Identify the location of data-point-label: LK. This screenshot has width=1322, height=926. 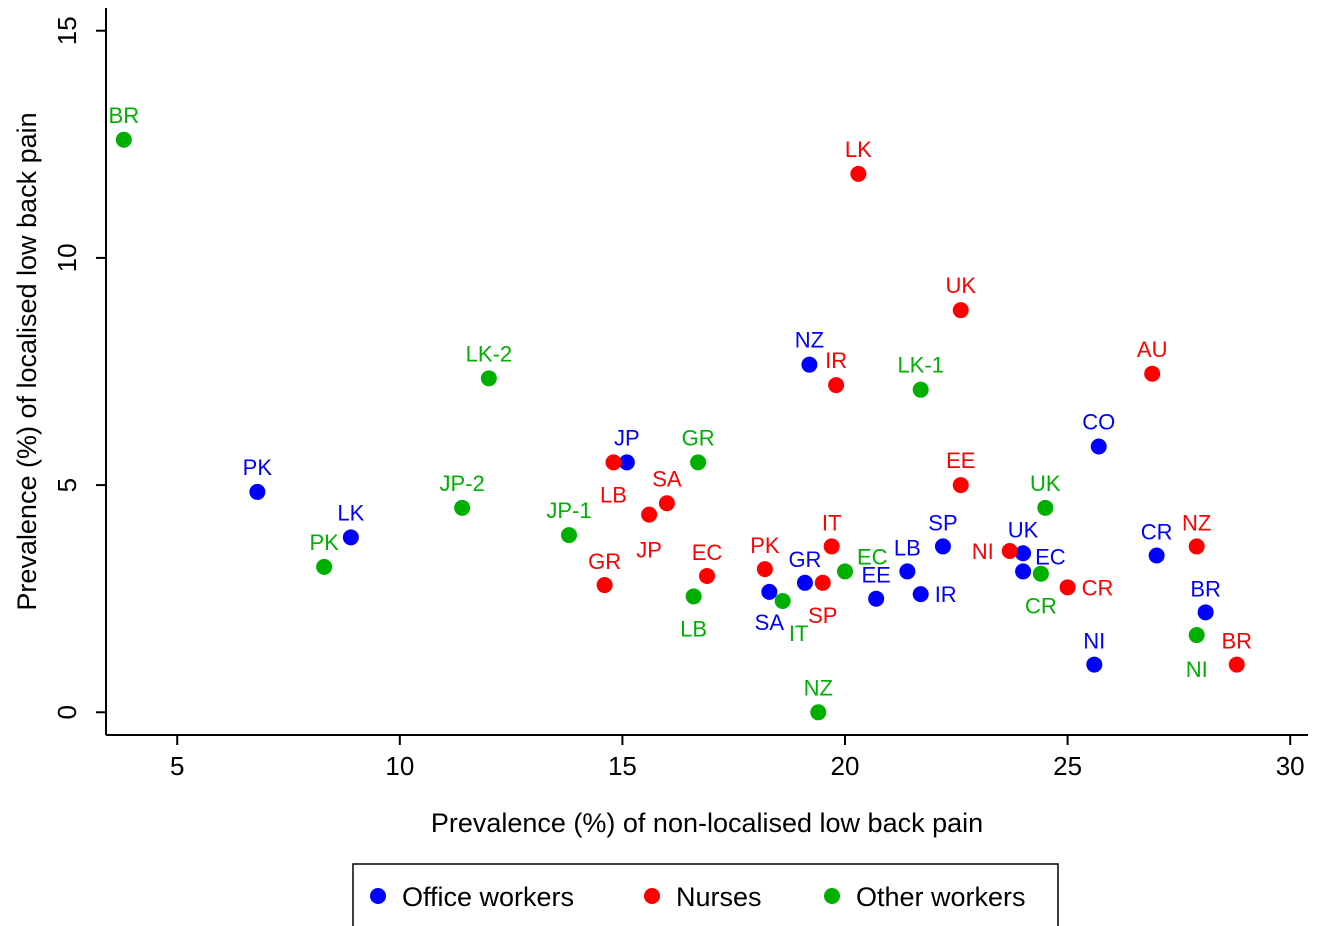
(350, 512).